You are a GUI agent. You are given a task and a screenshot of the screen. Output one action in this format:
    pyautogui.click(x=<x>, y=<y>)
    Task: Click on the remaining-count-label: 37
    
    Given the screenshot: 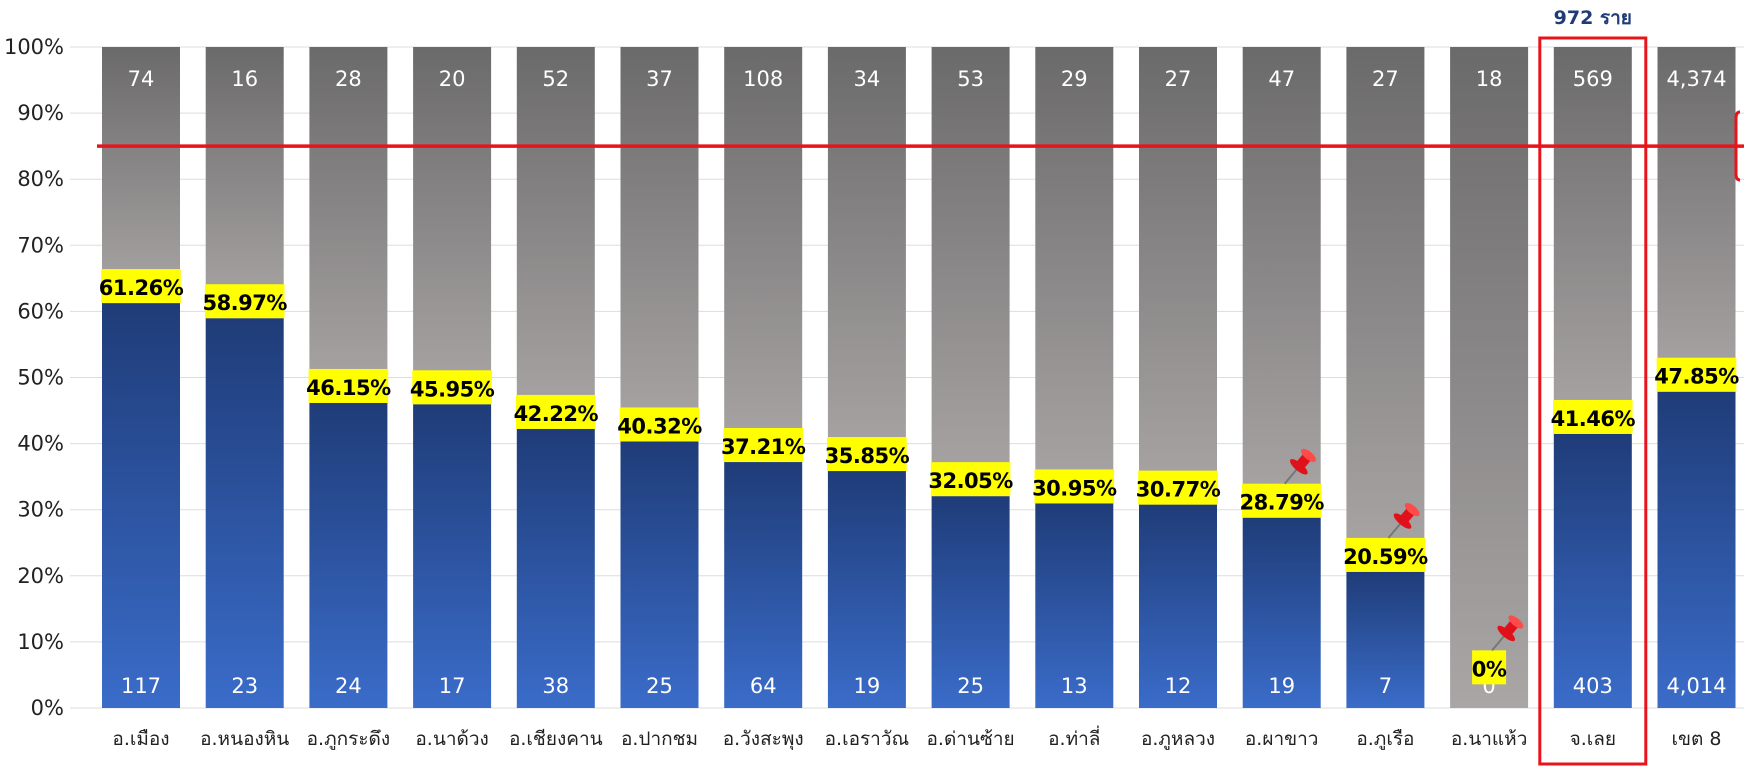 What is the action you would take?
    pyautogui.click(x=659, y=79)
    